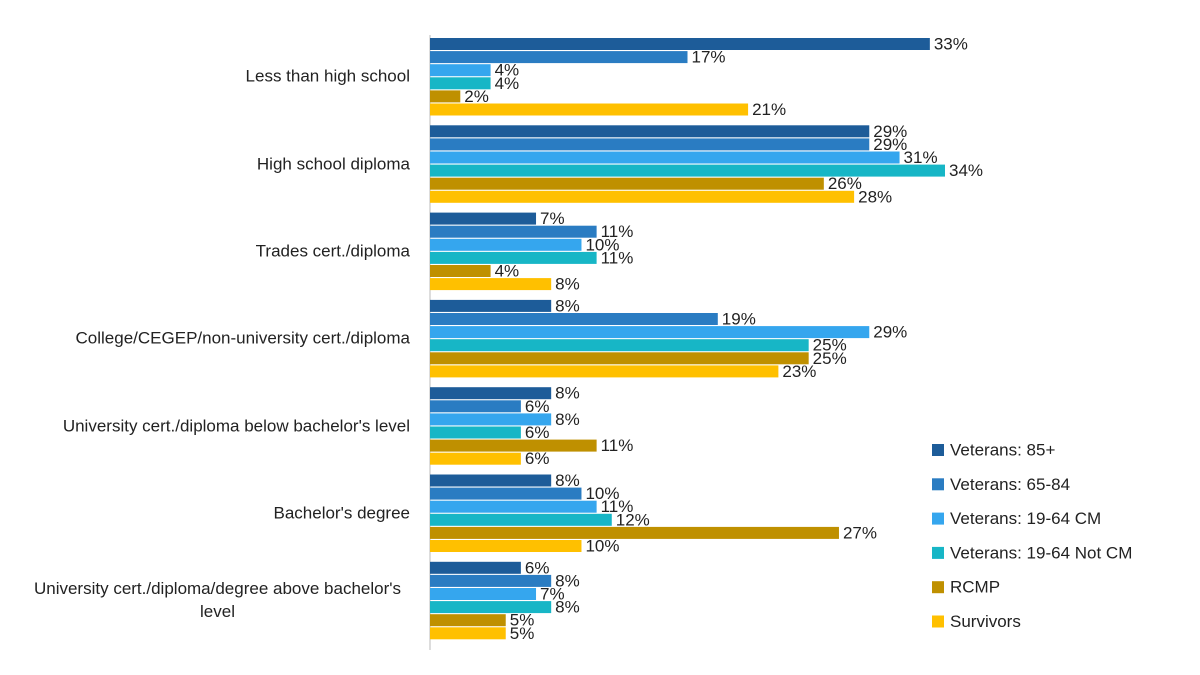 The height and width of the screenshot is (675, 1200). I want to click on value-label: 21%, so click(769, 109).